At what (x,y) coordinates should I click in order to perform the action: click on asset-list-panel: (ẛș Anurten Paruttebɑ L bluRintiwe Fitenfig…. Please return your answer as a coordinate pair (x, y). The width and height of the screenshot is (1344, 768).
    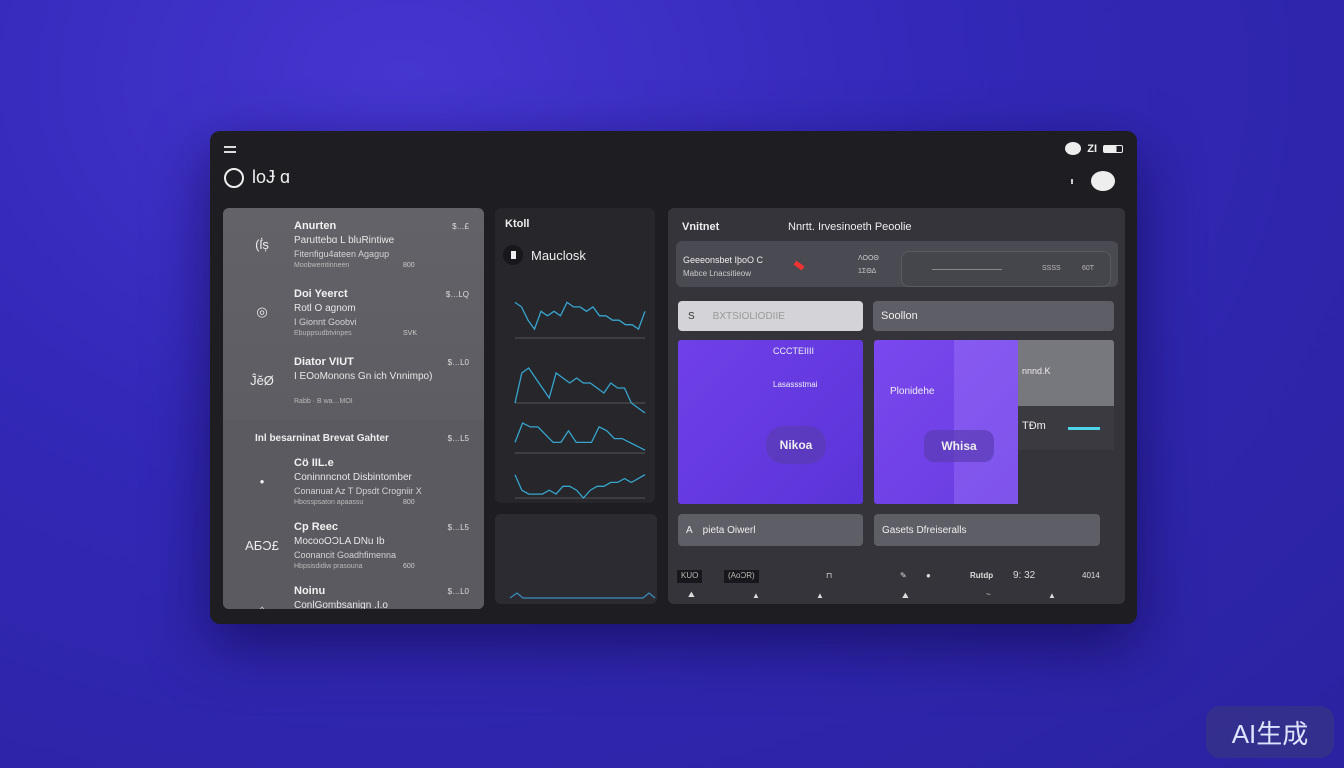
    Looking at the image, I should click on (353, 408).